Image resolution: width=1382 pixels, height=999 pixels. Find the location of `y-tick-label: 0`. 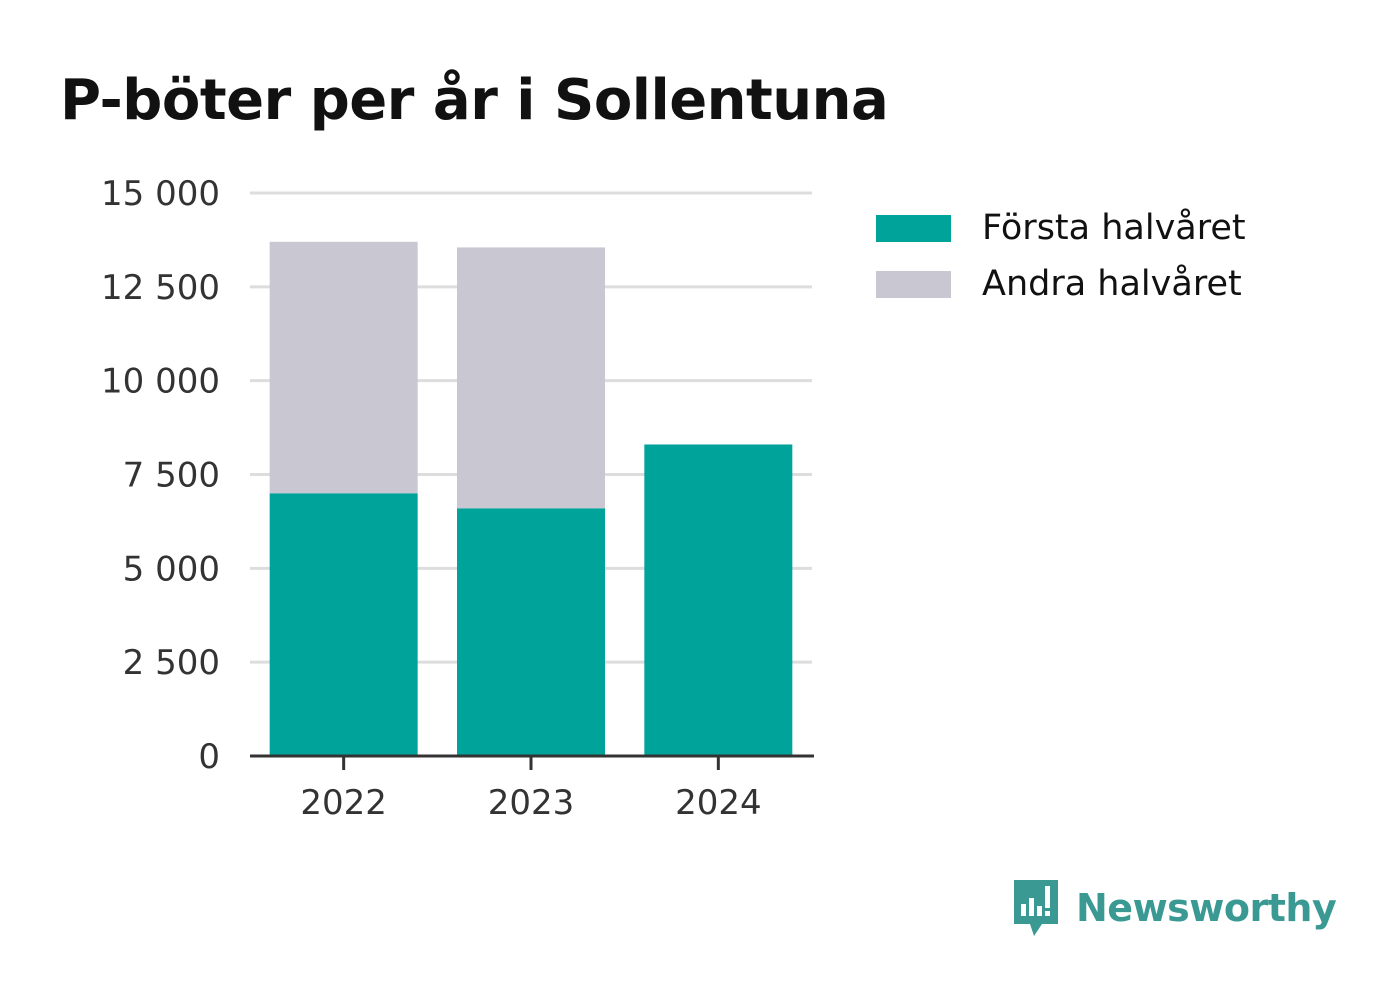

y-tick-label: 0 is located at coordinates (209, 757).